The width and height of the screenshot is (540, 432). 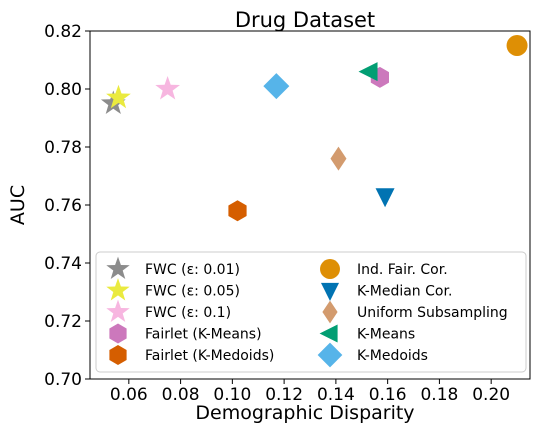 What do you see at coordinates (368, 72) in the screenshot?
I see `point-k-means` at bounding box center [368, 72].